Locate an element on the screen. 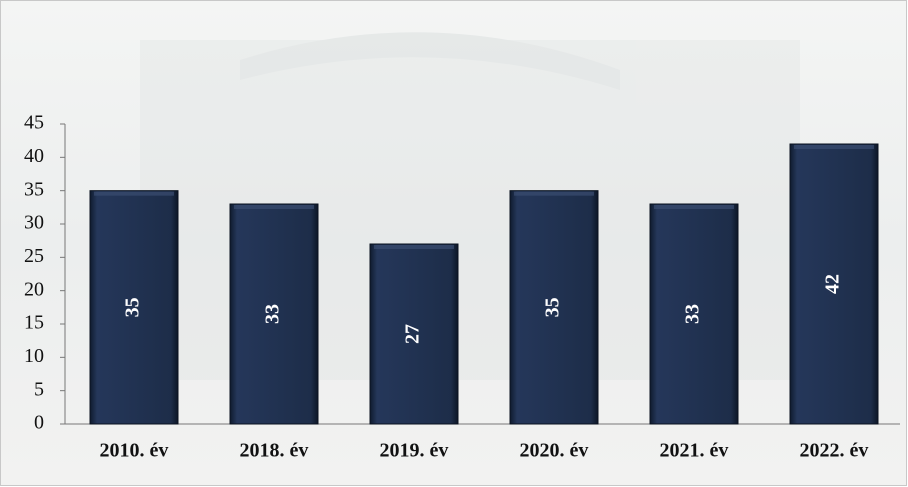 The height and width of the screenshot is (487, 908). x-tick-label: 2018. év is located at coordinates (274, 451).